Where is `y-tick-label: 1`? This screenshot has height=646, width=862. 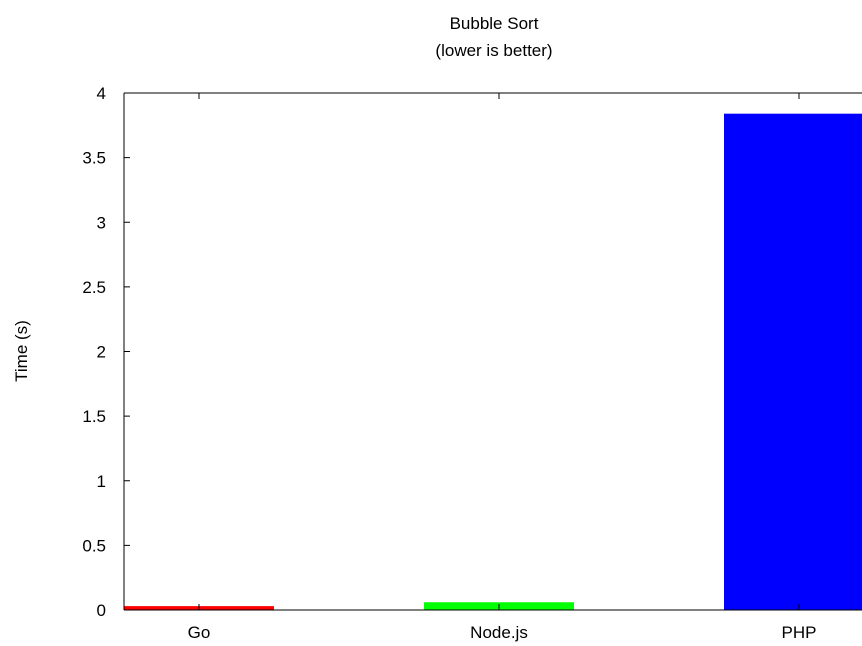 y-tick-label: 1 is located at coordinates (101, 481).